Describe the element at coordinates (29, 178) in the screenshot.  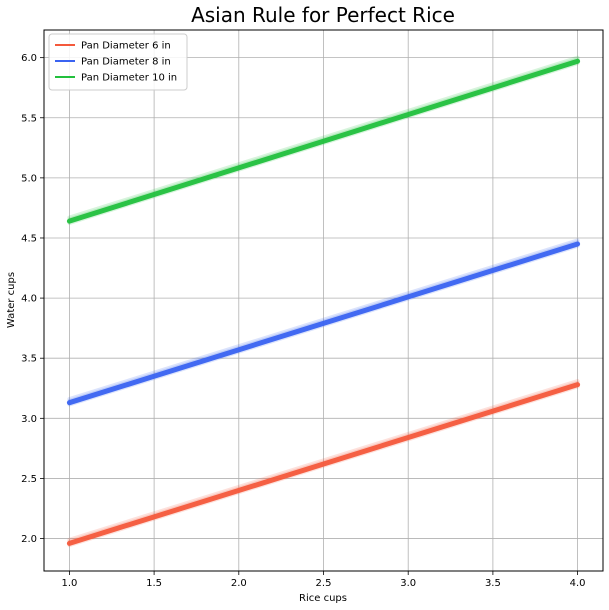
I see `y-tick-label: 5.0` at that location.